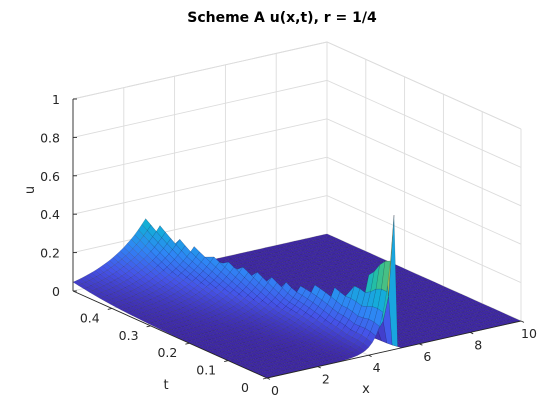 Image resolution: width=560 pixels, height=420 pixels. Describe the element at coordinates (478, 344) in the screenshot. I see `x-tick-label: 8` at that location.